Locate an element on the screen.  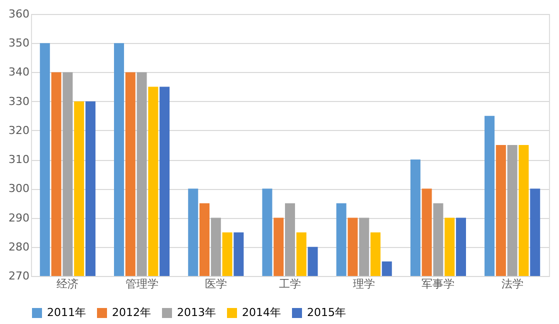
legend-label: 2013年 is located at coordinates (196, 312).